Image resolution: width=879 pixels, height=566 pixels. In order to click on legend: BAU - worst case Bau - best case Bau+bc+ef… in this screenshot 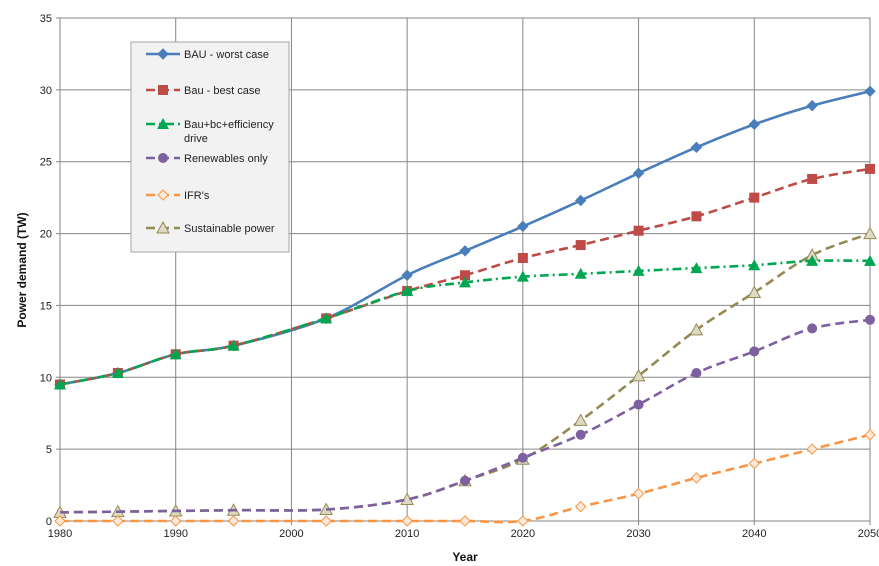, I will do `click(210, 147)`.